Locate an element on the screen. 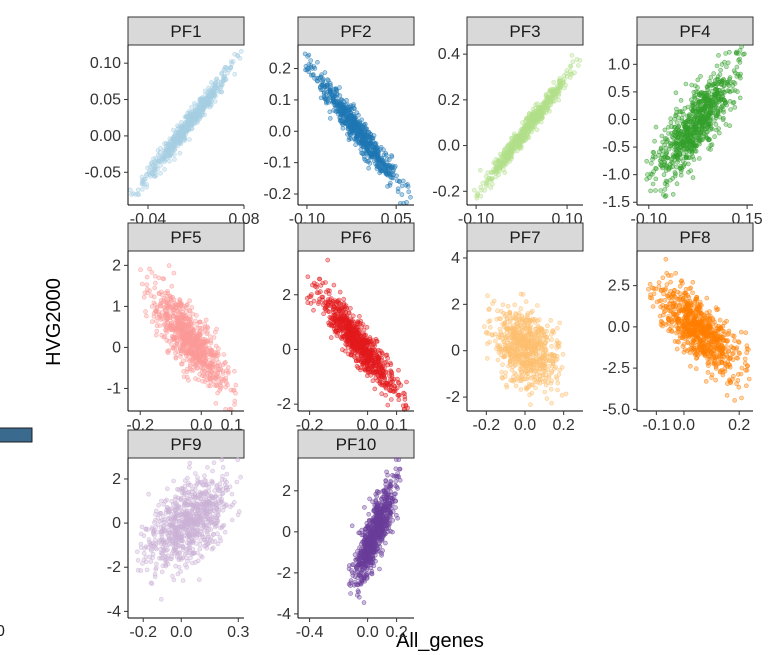  y-tick-label: 0.5 is located at coordinates (619, 92).